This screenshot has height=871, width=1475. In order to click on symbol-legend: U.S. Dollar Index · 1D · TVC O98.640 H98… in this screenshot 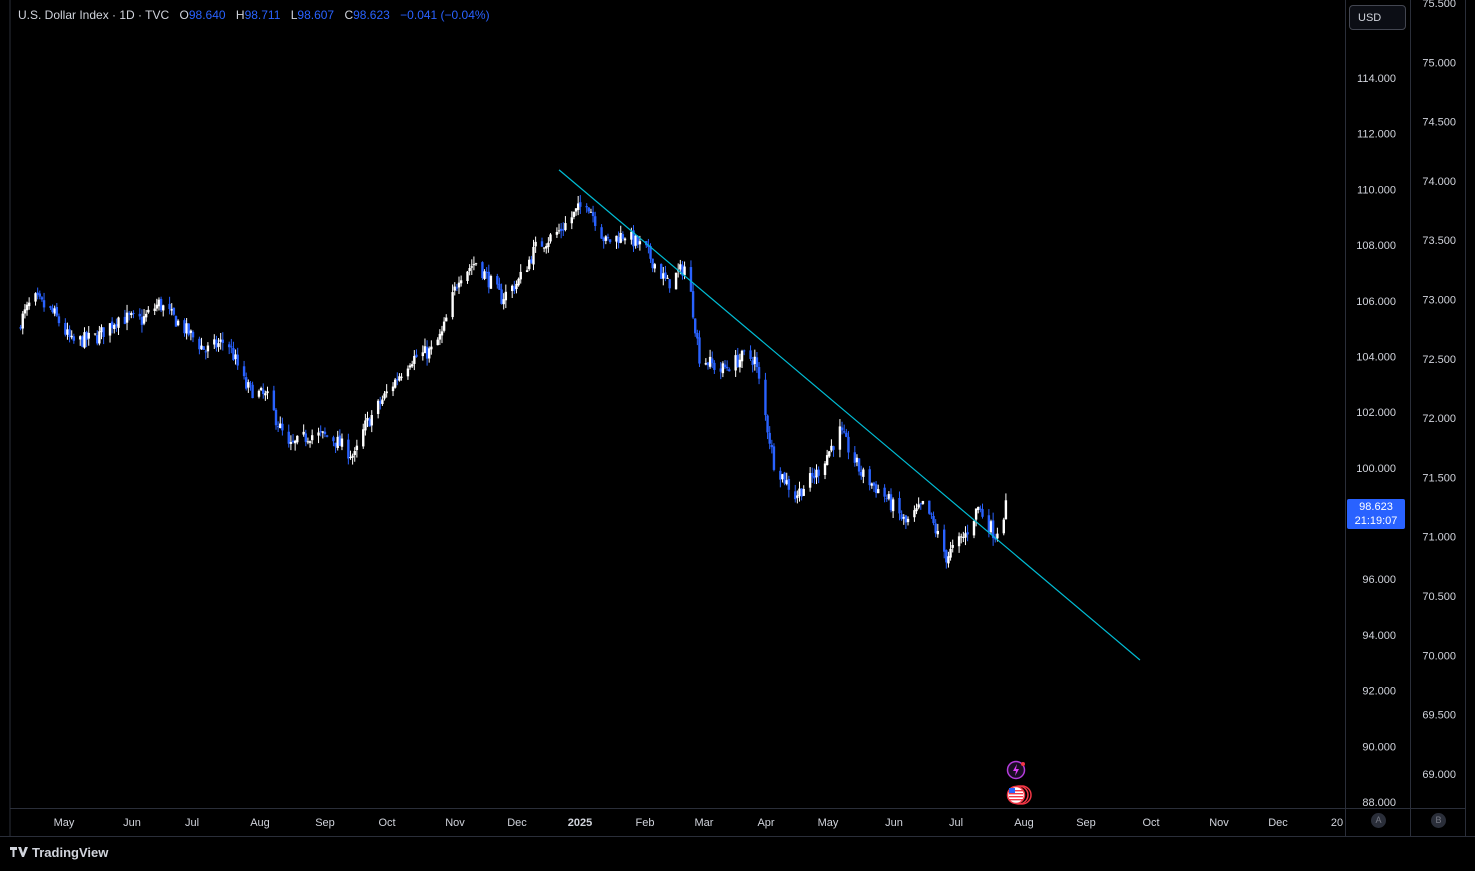, I will do `click(254, 15)`.